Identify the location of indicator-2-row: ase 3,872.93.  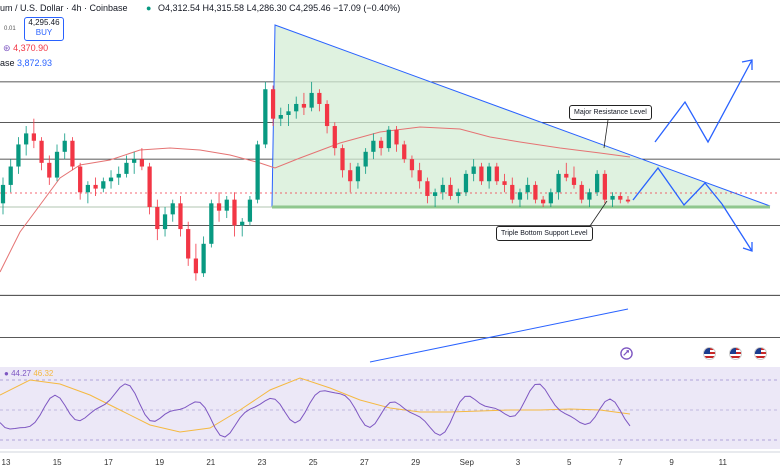
(26, 63).